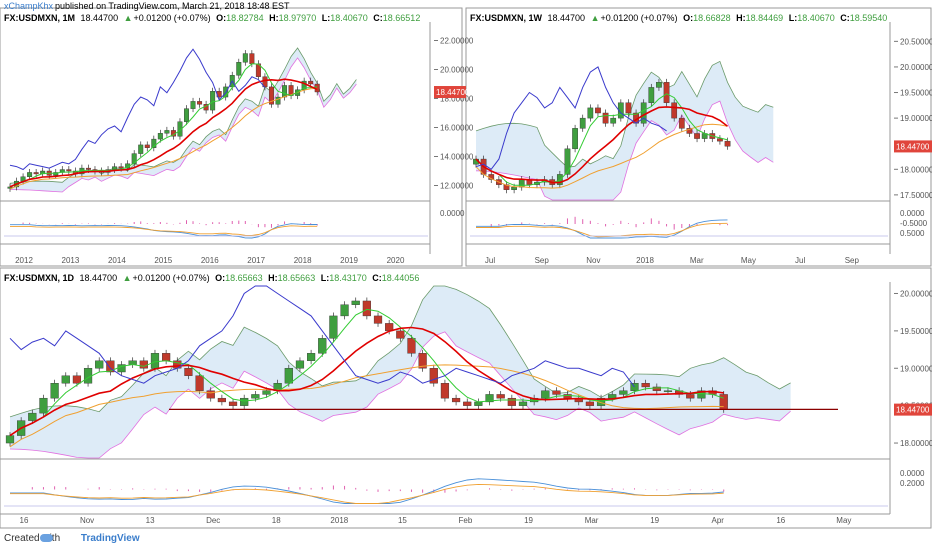 The height and width of the screenshot is (555, 932). What do you see at coordinates (24, 260) in the screenshot?
I see `x-tick-label: 2012` at bounding box center [24, 260].